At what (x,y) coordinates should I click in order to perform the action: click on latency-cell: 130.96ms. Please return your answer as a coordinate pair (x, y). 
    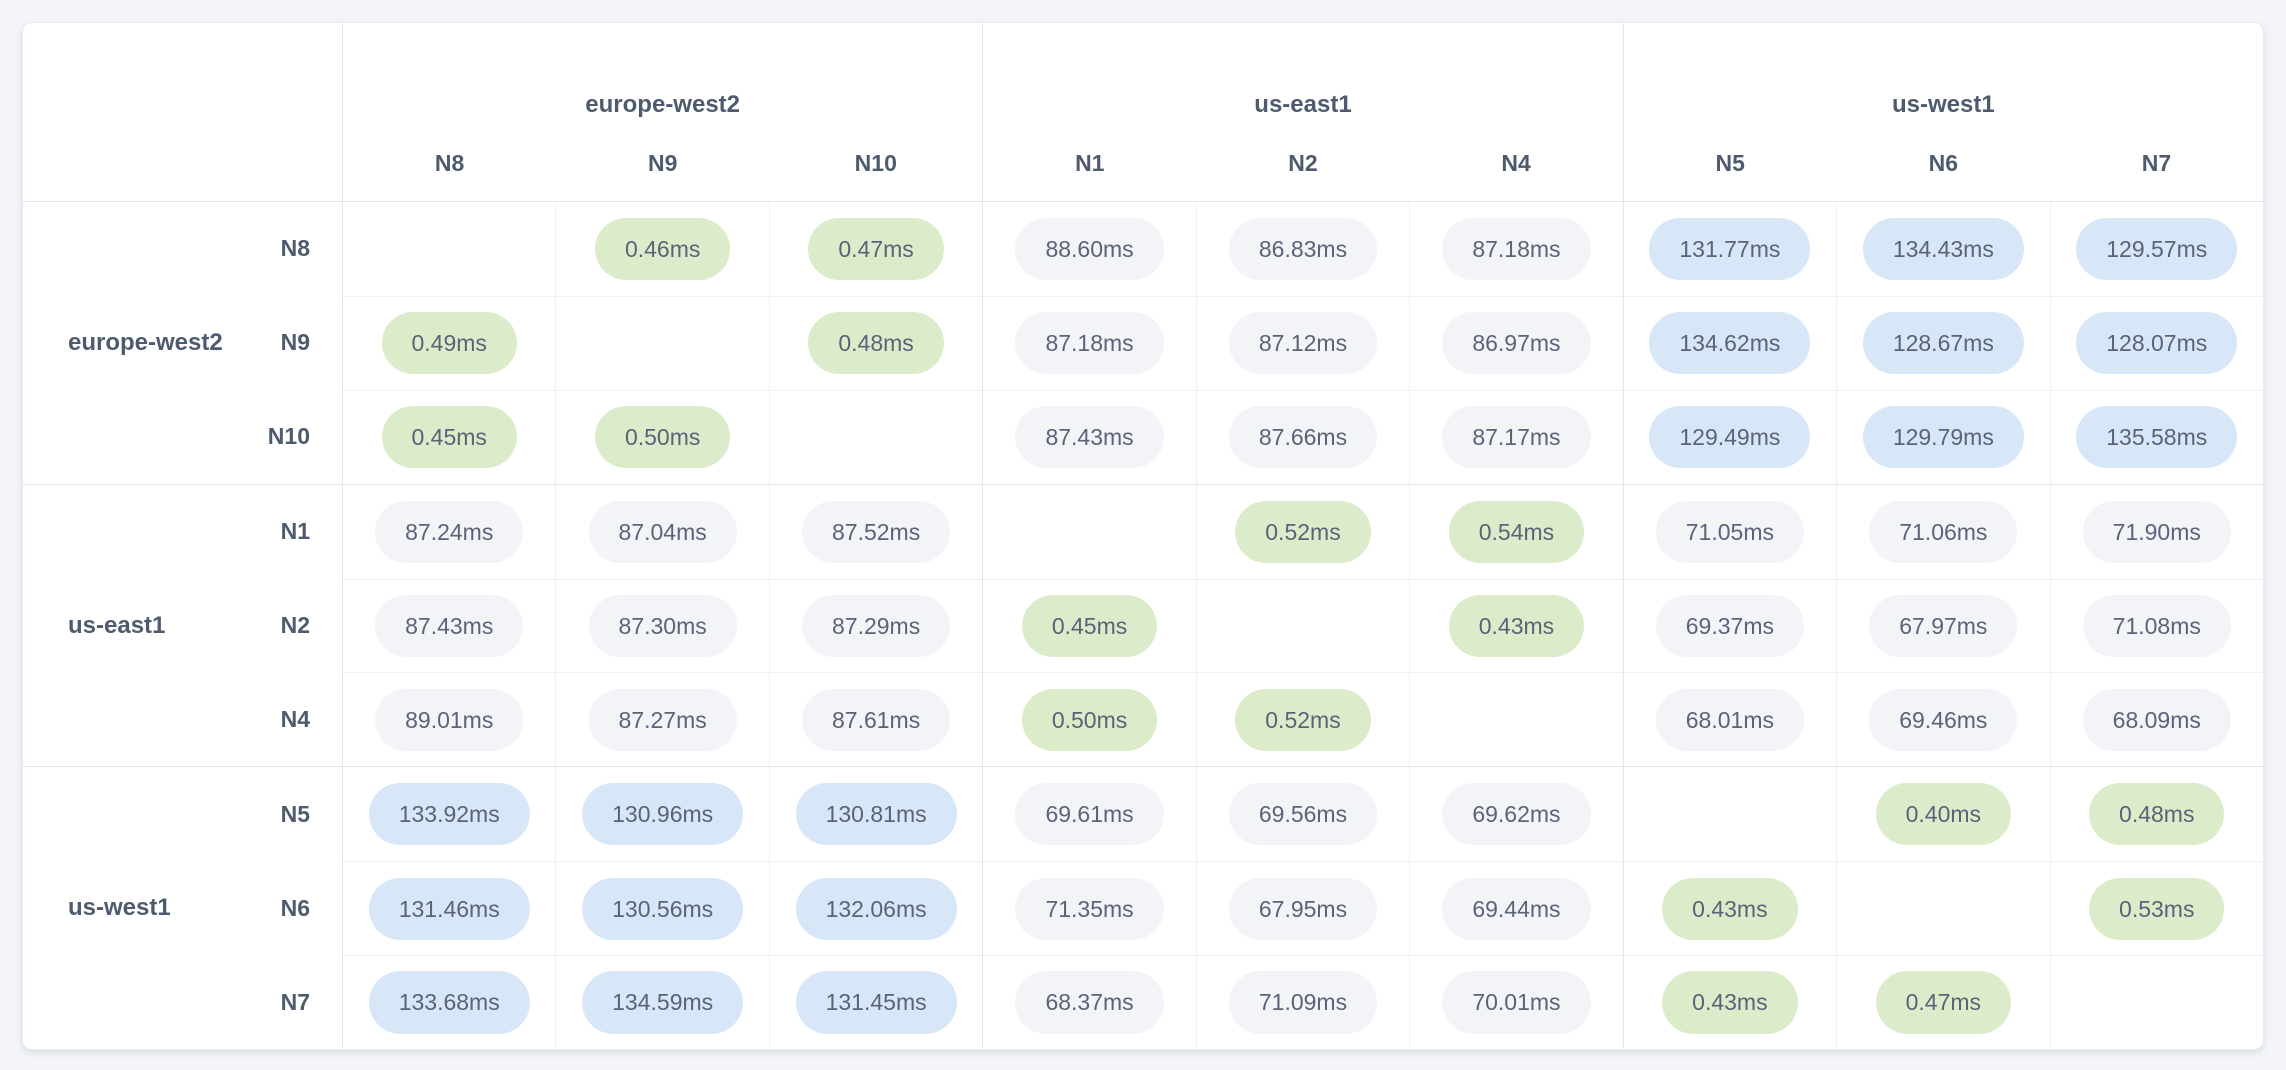
    Looking at the image, I should click on (661, 814).